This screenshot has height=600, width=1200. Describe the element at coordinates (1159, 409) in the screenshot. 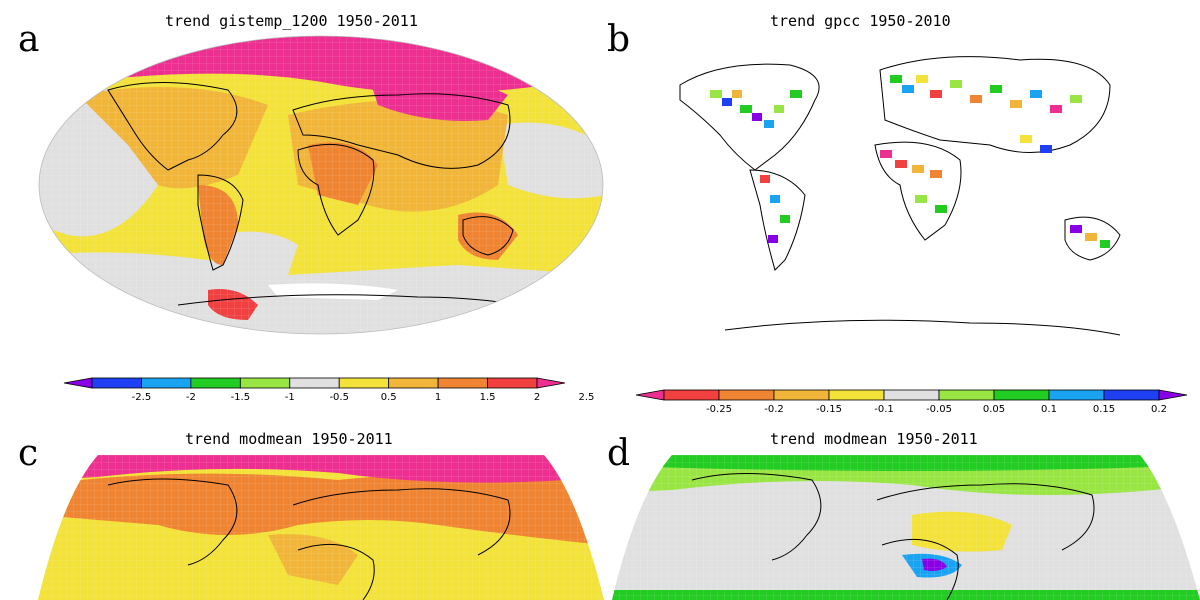

I see `colorbar-b-tick-label: 0.2` at that location.